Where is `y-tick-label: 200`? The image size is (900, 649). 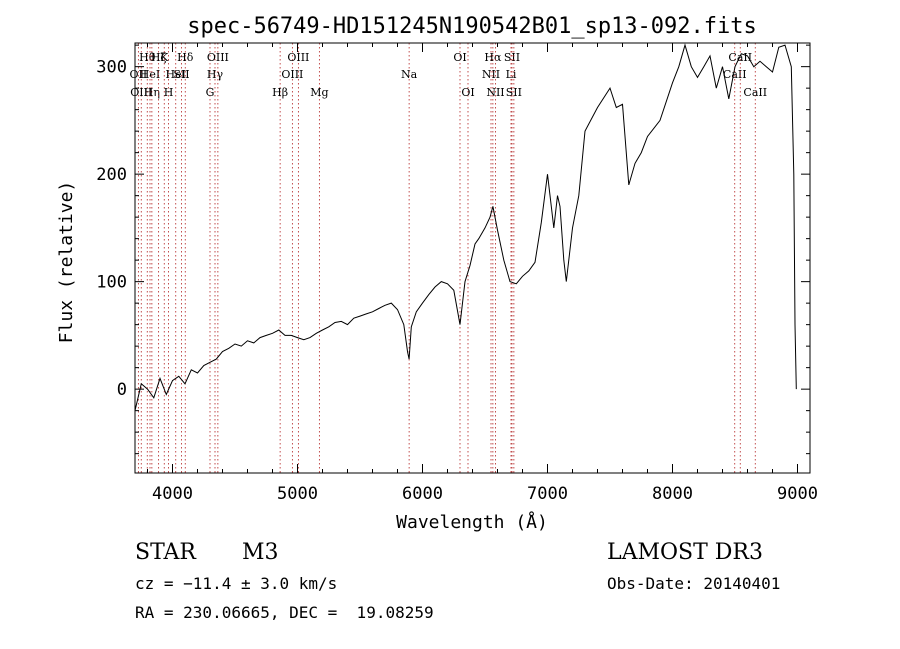 y-tick-label: 200 is located at coordinates (111, 175).